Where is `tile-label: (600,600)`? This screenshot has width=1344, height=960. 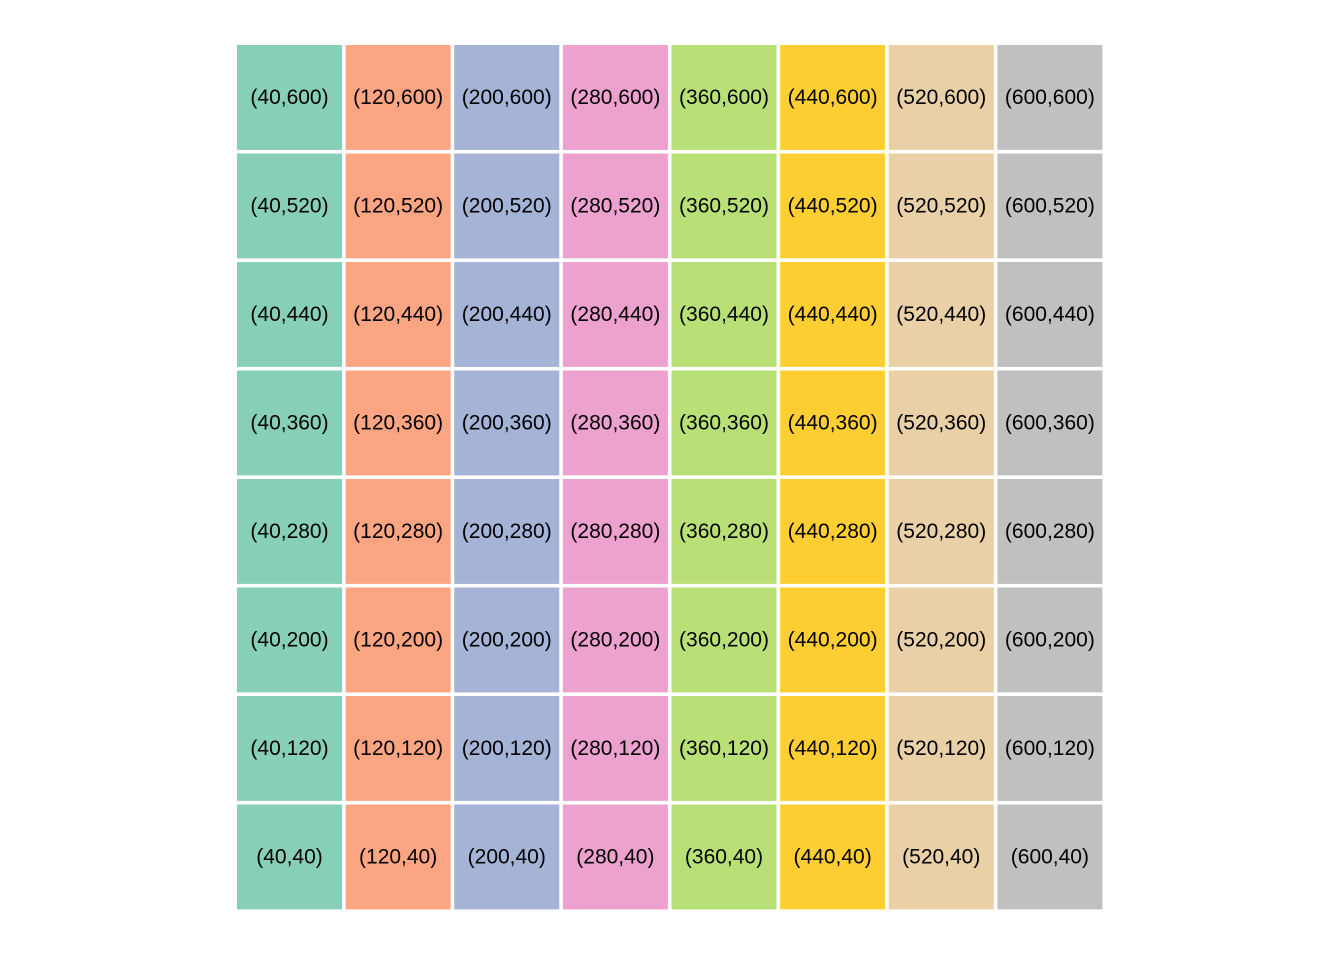 tile-label: (600,600) is located at coordinates (1050, 97).